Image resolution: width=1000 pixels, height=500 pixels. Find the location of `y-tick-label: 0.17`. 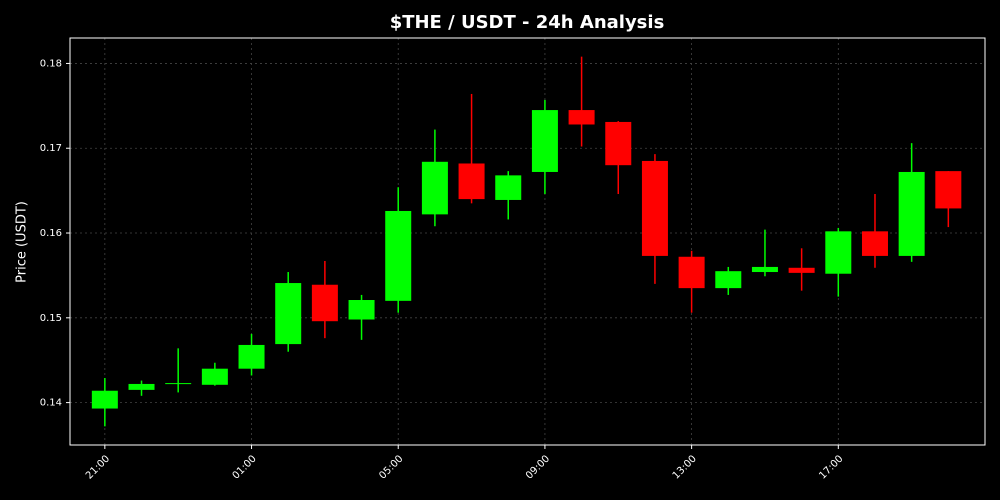

y-tick-label: 0.17 is located at coordinates (51, 148).